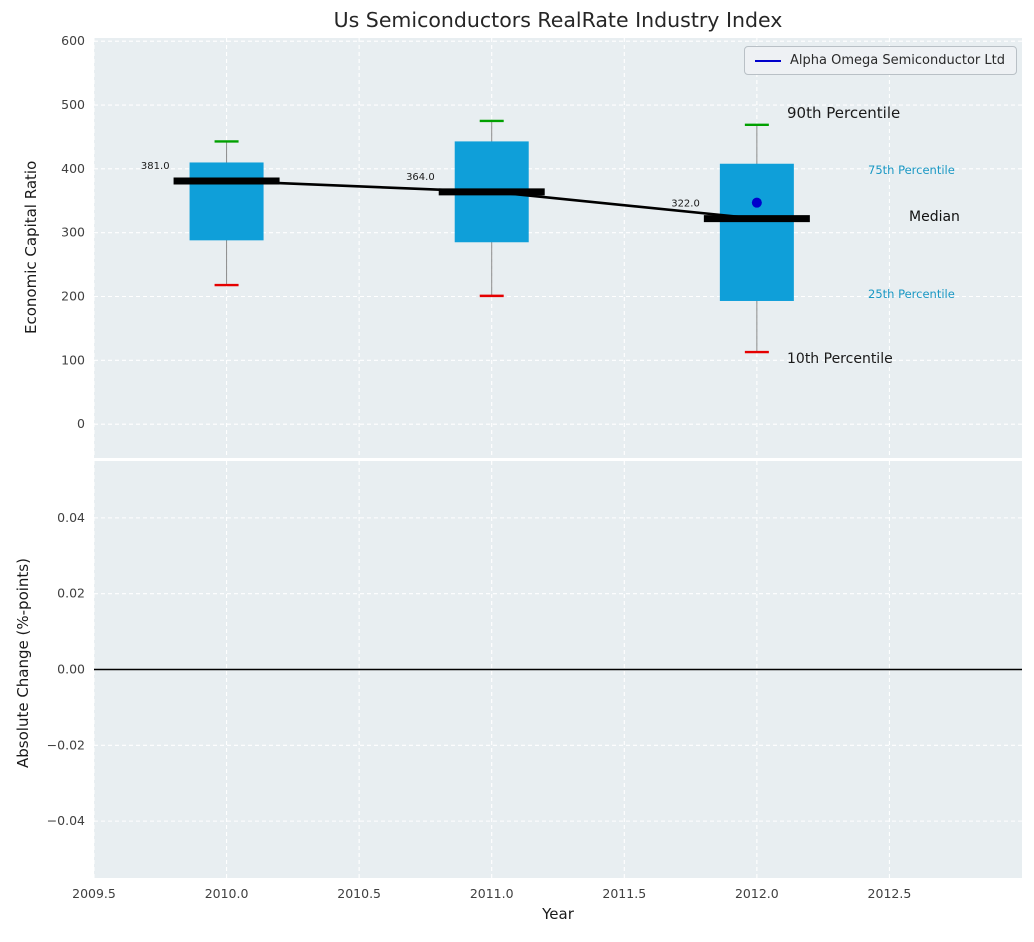  What do you see at coordinates (844, 113) in the screenshot?
I see `annotation-90th-percentile: 90th Percentile` at bounding box center [844, 113].